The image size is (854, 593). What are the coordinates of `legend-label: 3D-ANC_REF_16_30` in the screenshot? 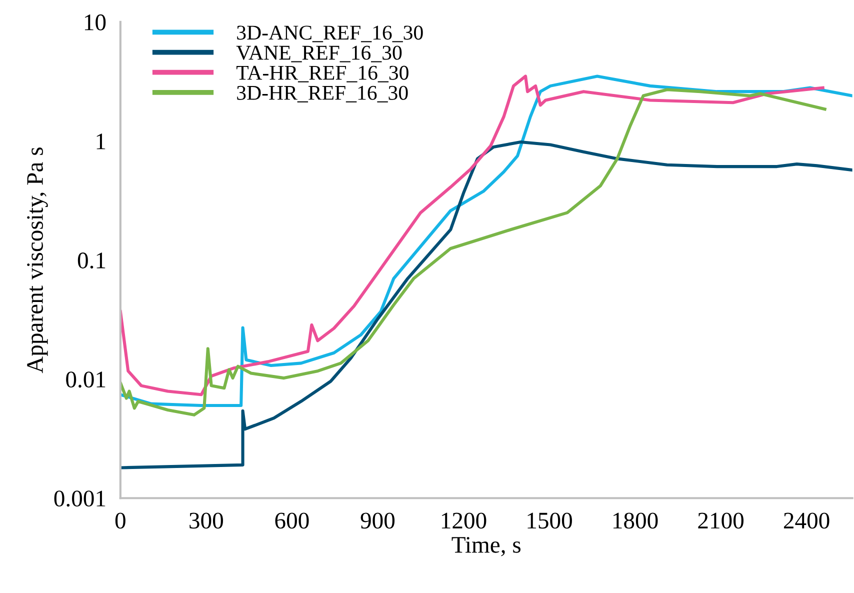 It's located at (330, 34).